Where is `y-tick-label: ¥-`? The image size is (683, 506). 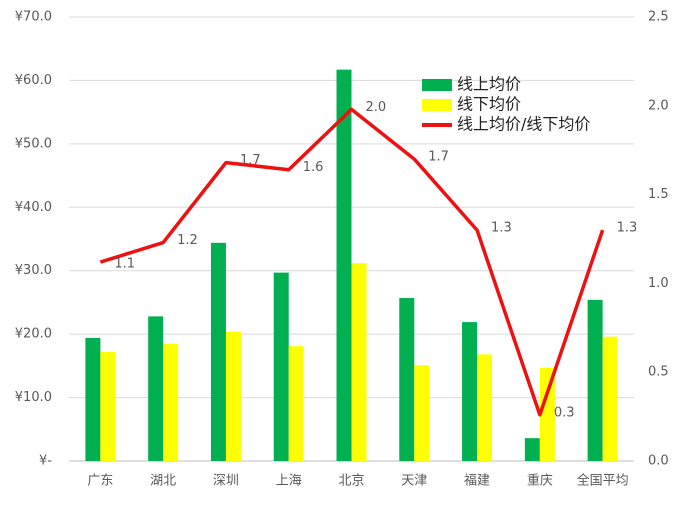 y-tick-label: ¥- is located at coordinates (45, 461).